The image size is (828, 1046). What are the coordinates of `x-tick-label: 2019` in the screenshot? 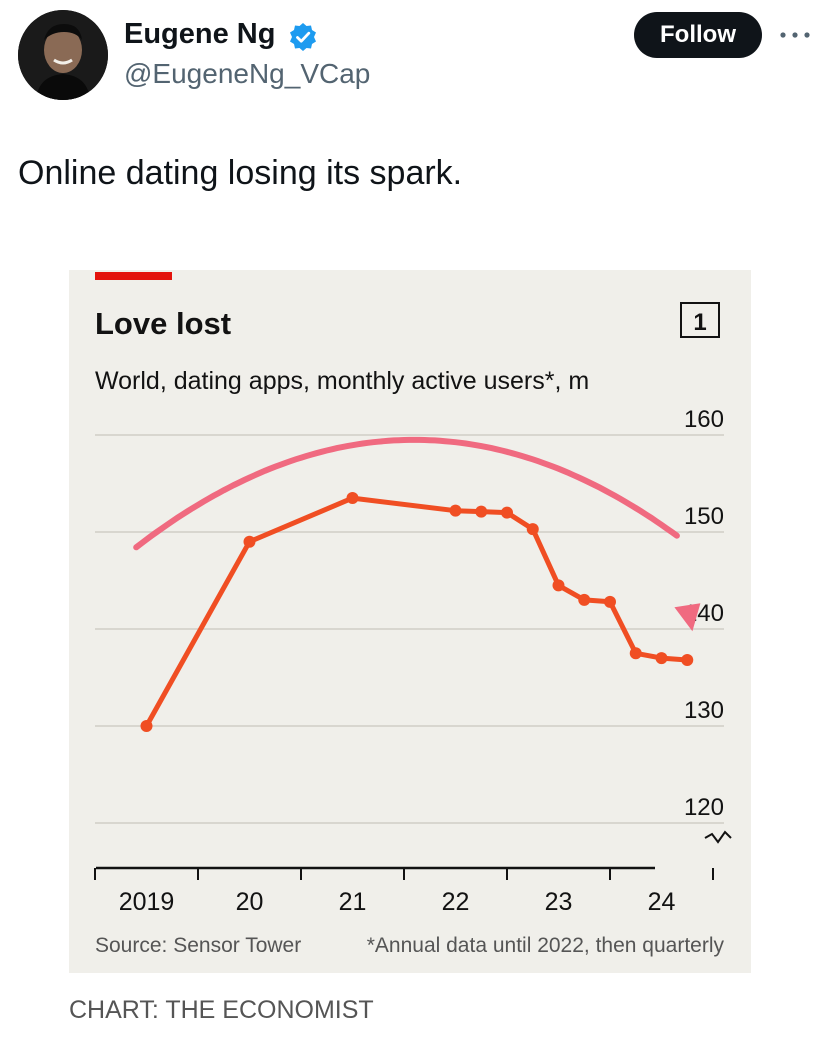 It's located at (147, 902).